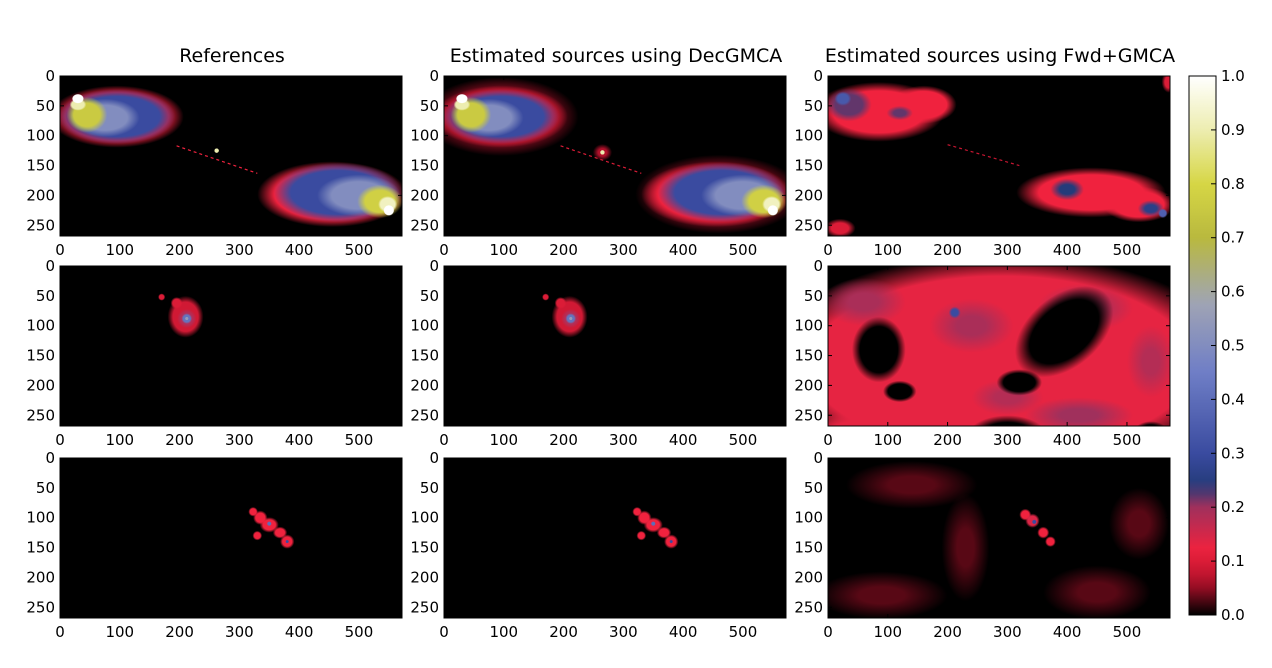 This screenshot has height=668, width=1272. Describe the element at coordinates (1216, 345) in the screenshot. I see `colorbar: 0.0 0.1 0.2 0.3 0.4 0.5 0.6 0.7 0.8 0.9 1.0` at that location.